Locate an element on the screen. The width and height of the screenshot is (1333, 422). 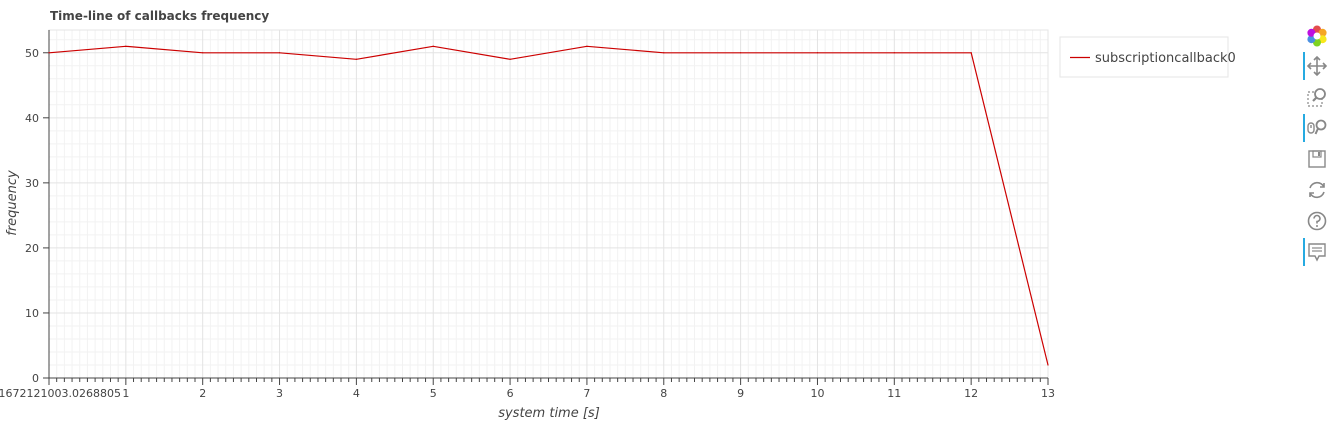
y-tick-label: 30 is located at coordinates (32, 183).